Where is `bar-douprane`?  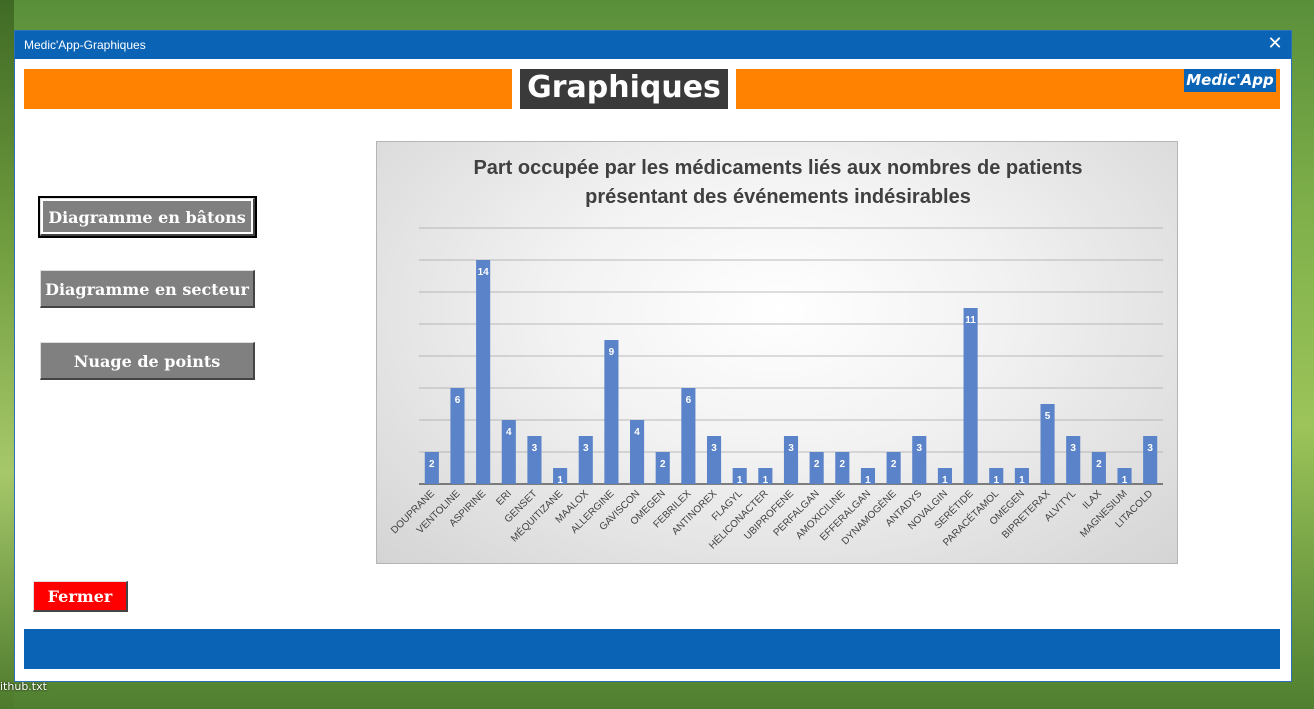
bar-douprane is located at coordinates (431, 468).